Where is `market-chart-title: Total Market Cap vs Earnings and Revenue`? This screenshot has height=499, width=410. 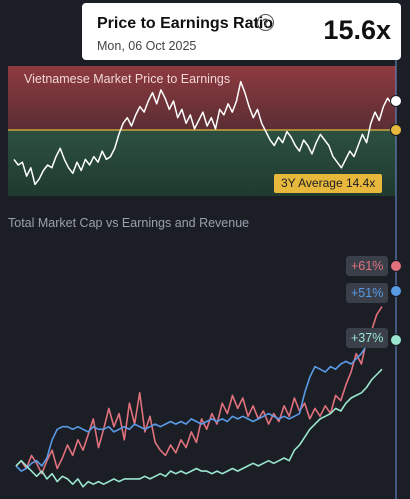 market-chart-title: Total Market Cap vs Earnings and Revenue is located at coordinates (129, 223).